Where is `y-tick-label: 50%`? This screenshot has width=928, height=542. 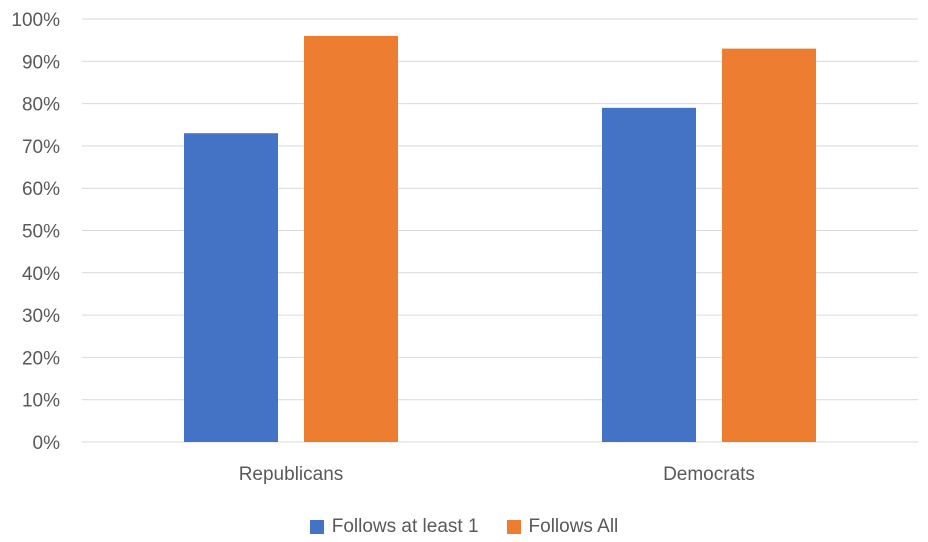 y-tick-label: 50% is located at coordinates (41, 232).